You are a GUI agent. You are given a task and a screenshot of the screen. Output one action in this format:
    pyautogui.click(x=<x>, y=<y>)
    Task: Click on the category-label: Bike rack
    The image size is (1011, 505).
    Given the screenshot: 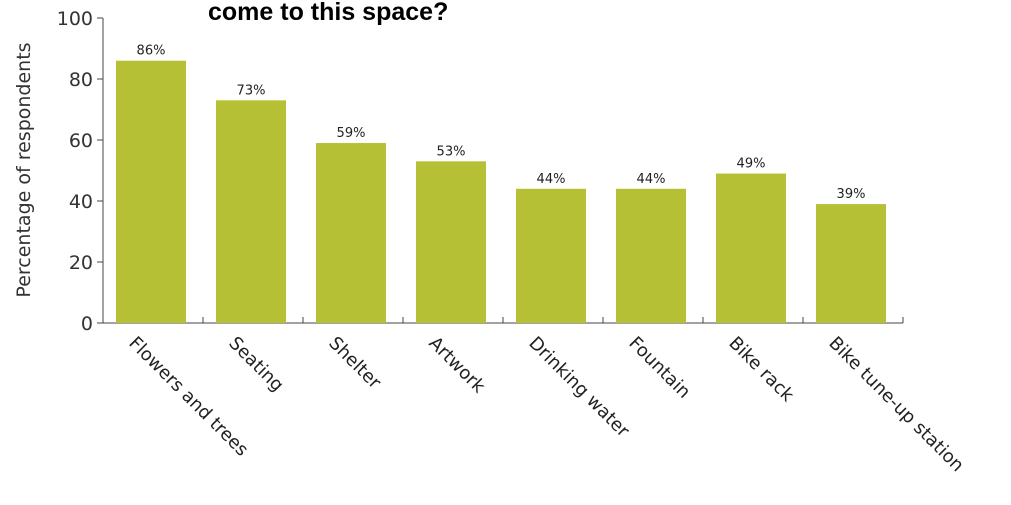 What is the action you would take?
    pyautogui.click(x=761, y=370)
    